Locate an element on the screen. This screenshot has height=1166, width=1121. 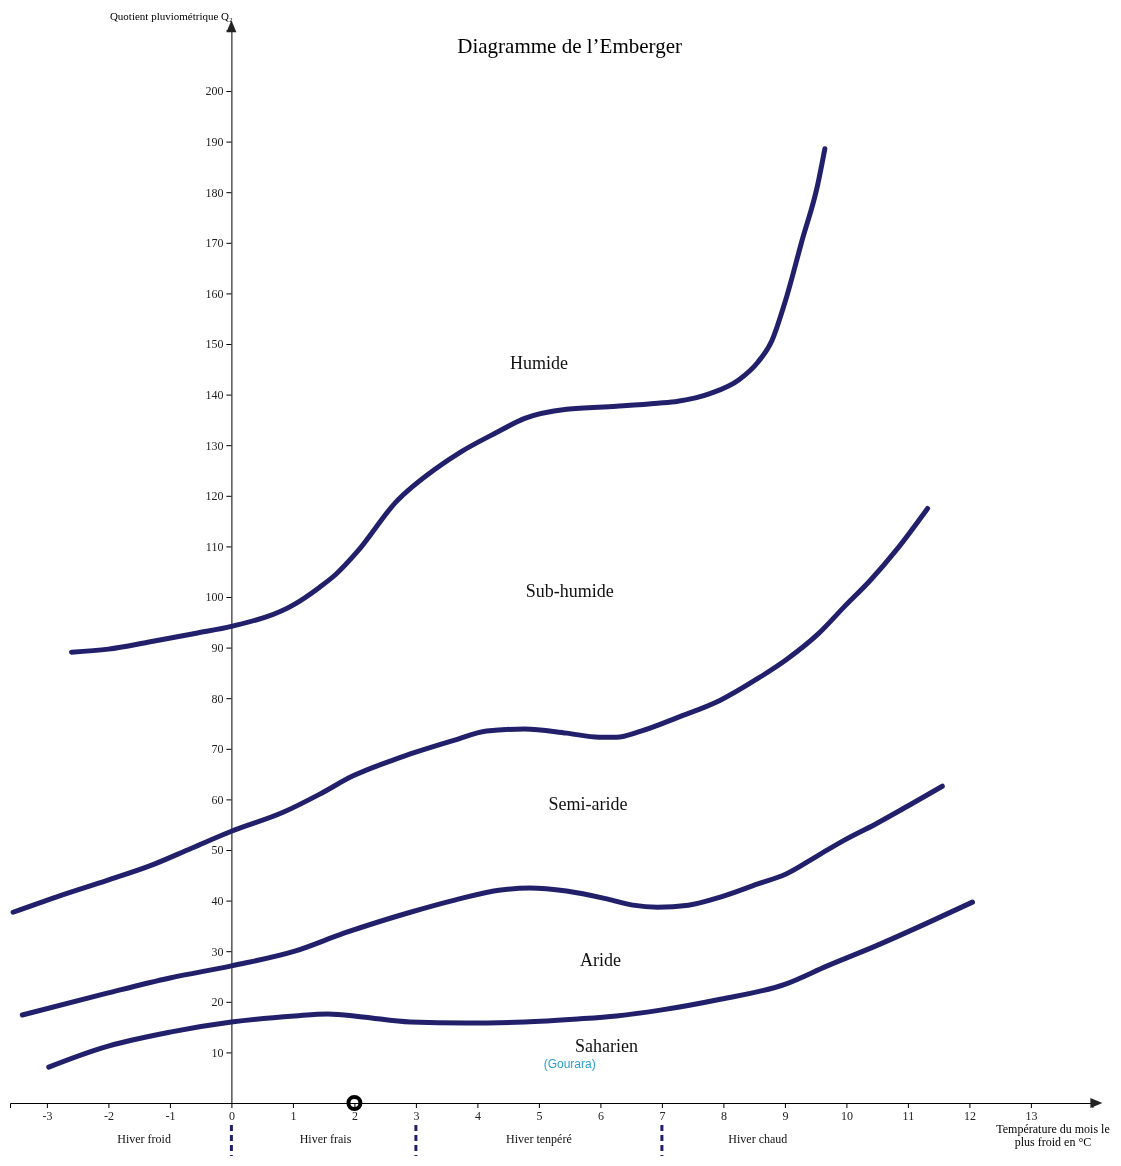
x-tick-label: 0 is located at coordinates (231, 1115).